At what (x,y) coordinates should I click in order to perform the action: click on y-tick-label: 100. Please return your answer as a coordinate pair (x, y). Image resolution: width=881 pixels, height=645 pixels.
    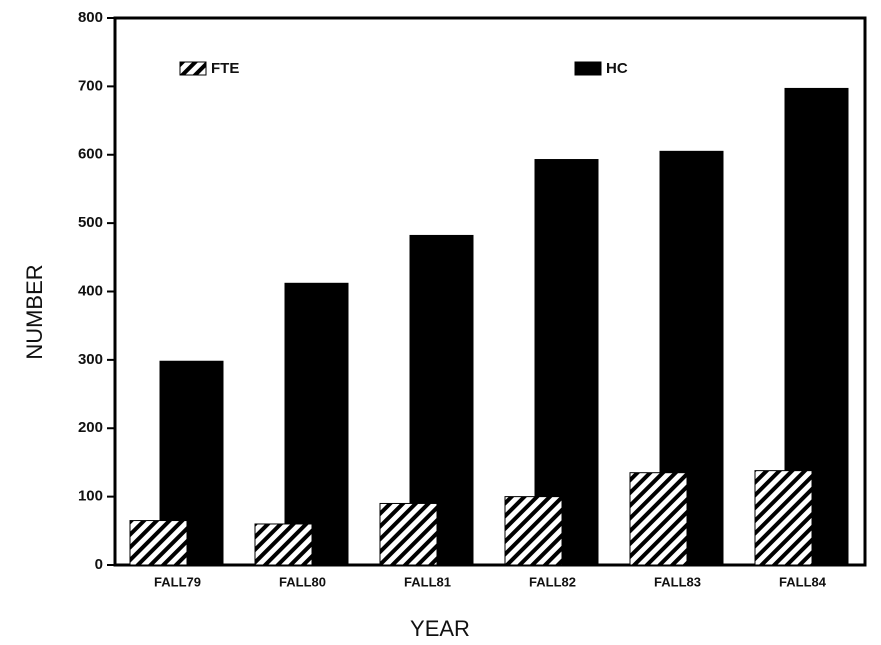
    Looking at the image, I should click on (90, 496).